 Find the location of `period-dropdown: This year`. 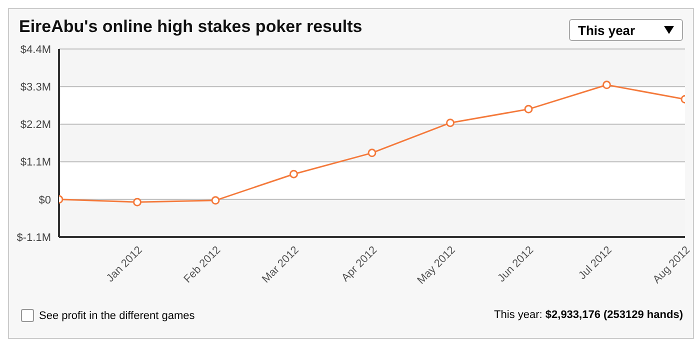

period-dropdown: This year is located at coordinates (626, 30).